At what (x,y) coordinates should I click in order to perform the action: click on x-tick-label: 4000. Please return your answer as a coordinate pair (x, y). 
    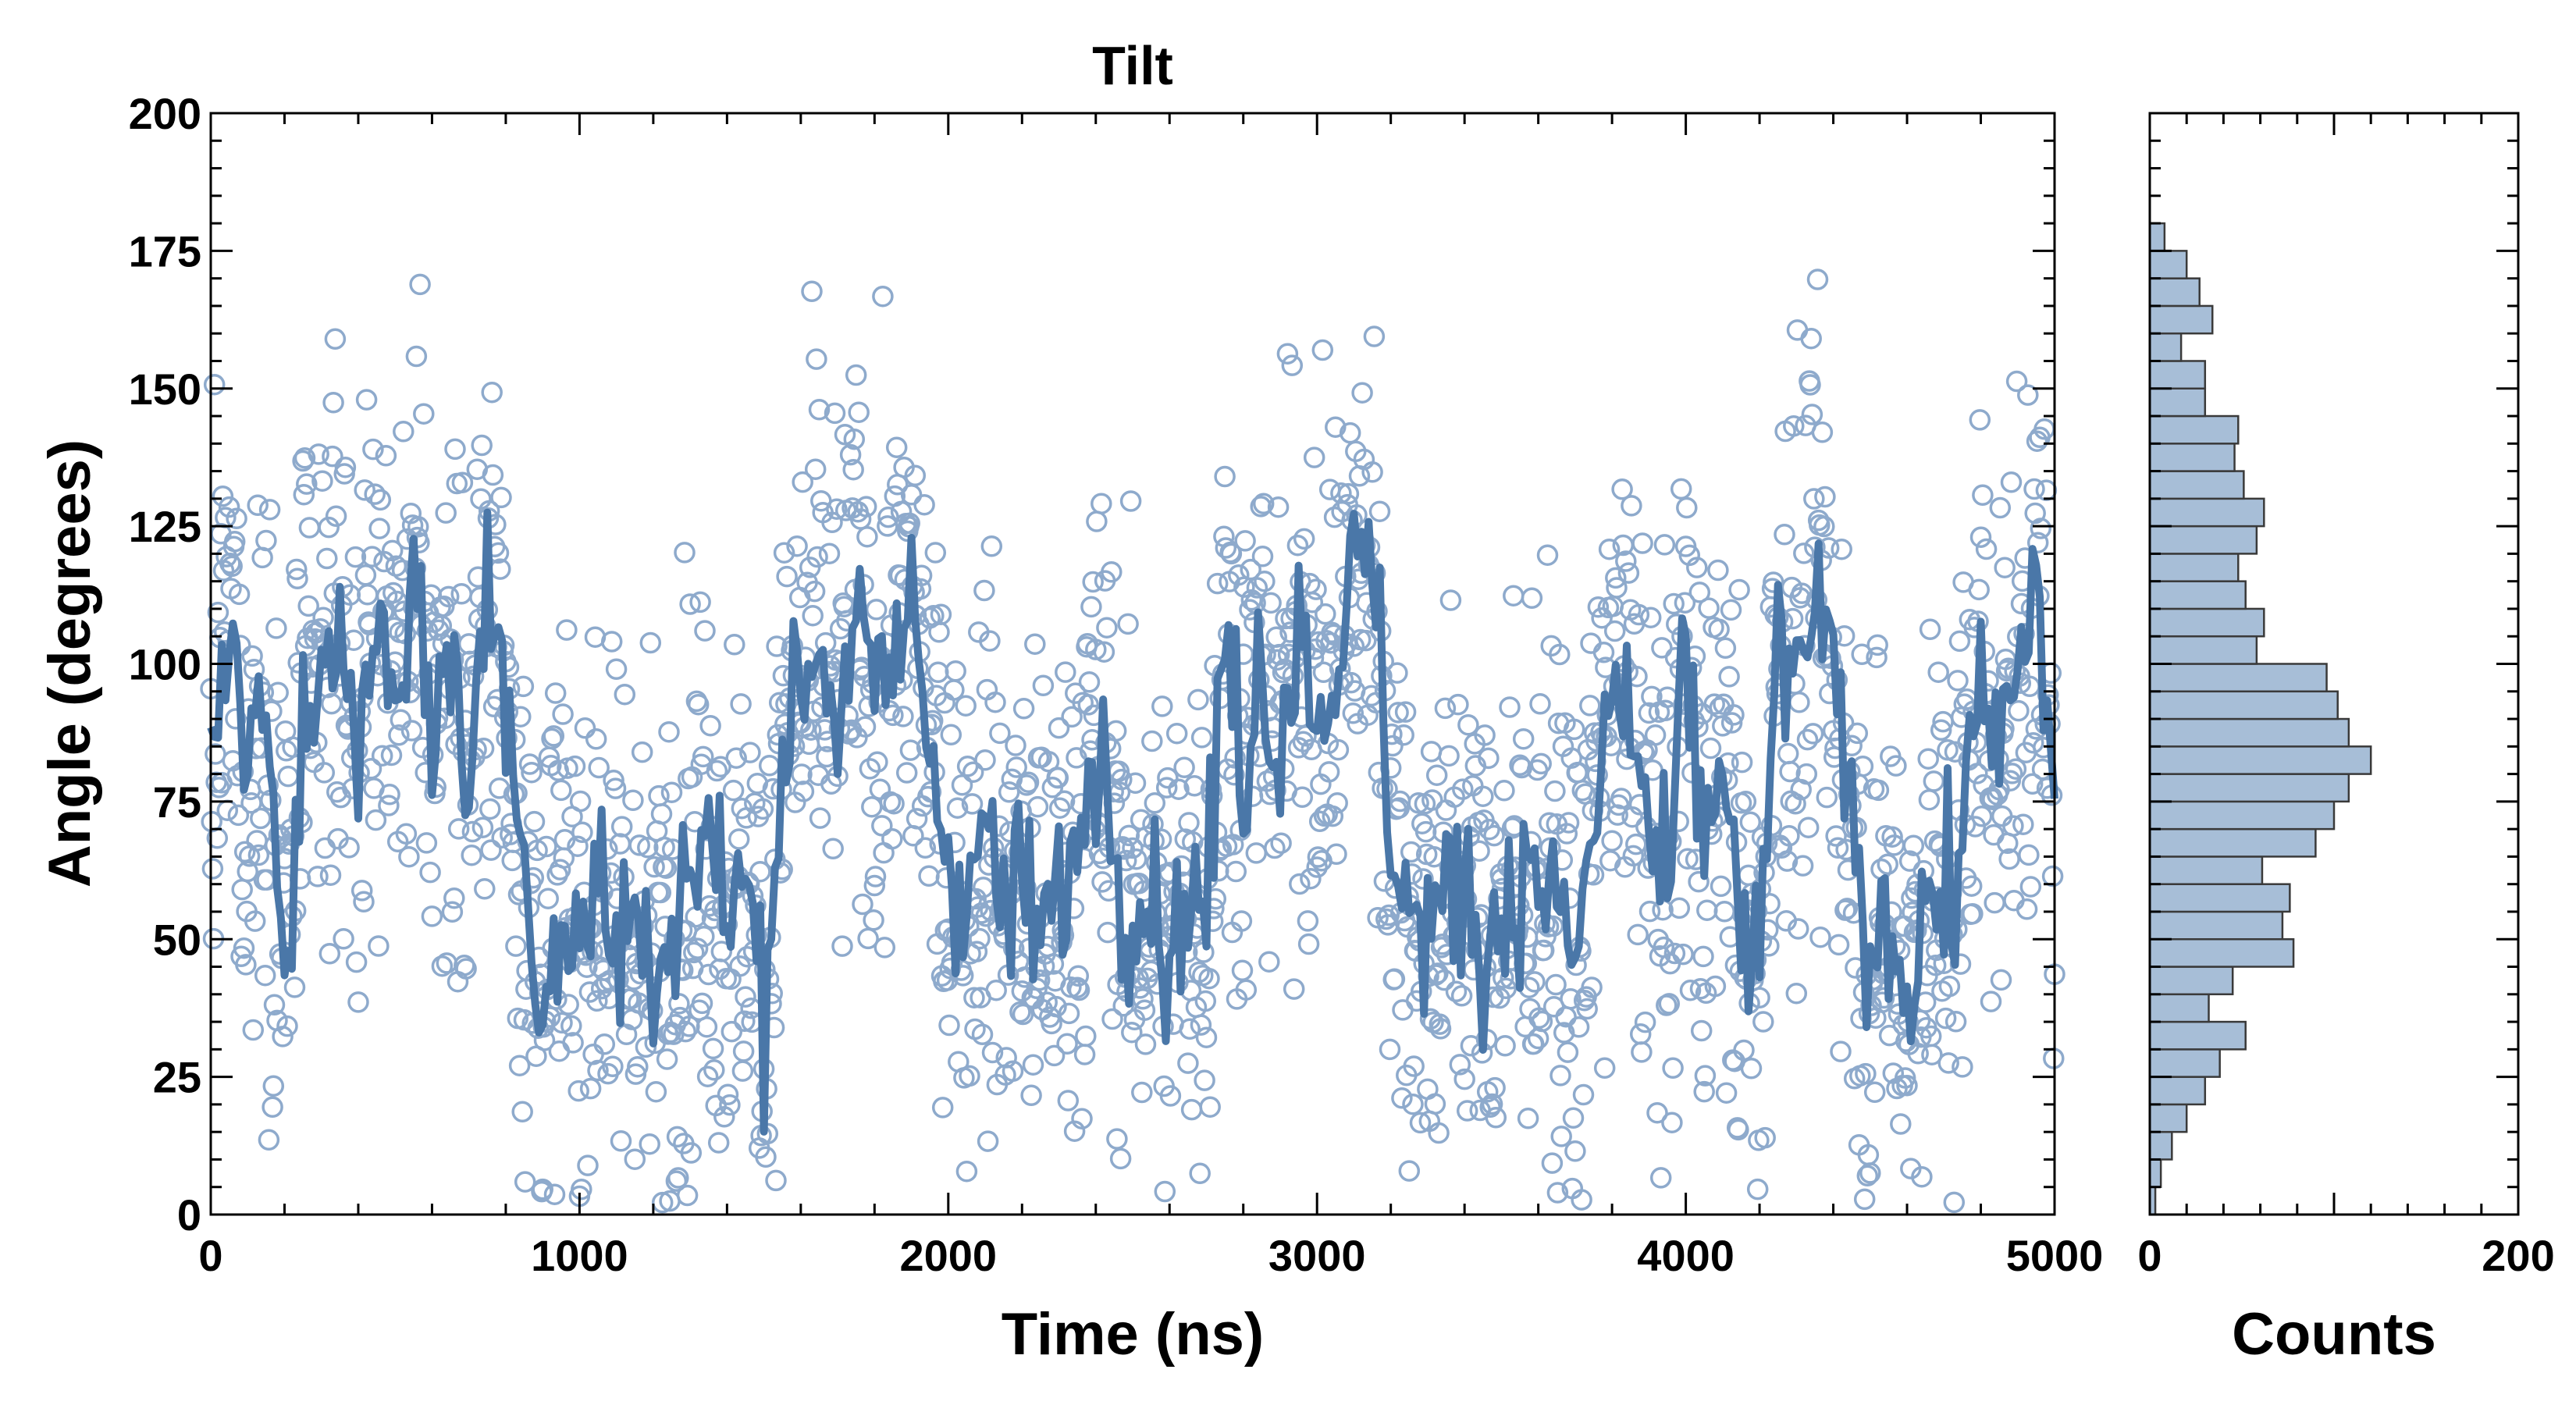
    Looking at the image, I should click on (1686, 1255).